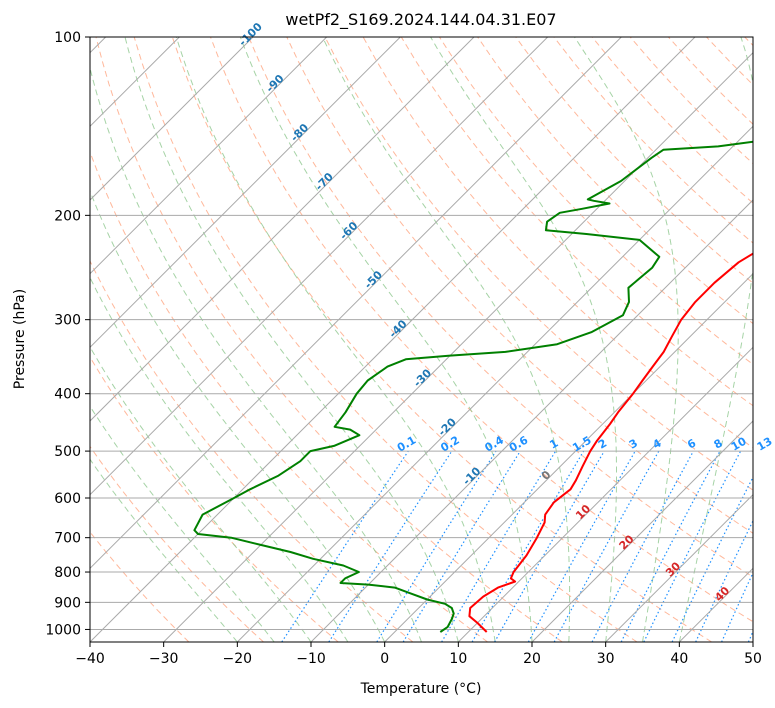 This screenshot has height=708, width=775. I want to click on chart-title: wetPf2_S169.2024.144.04.31.E07, so click(420, 20).